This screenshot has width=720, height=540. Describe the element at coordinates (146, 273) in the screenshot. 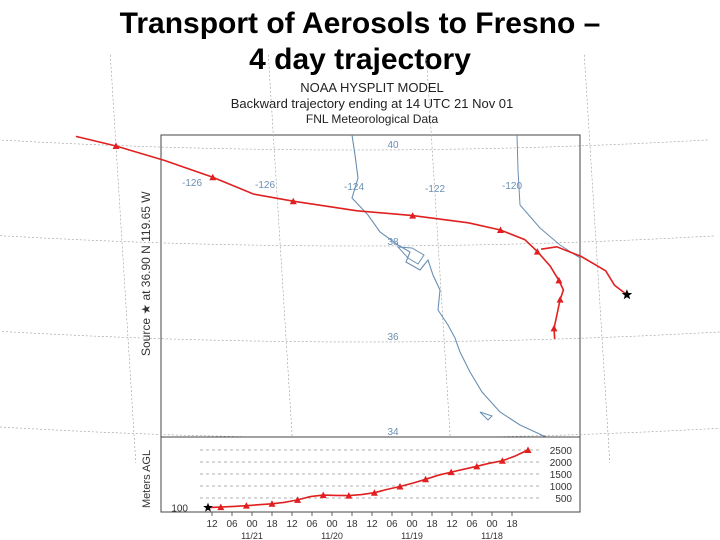

I see `source-location-label: Source ★ at 36.90 N 119.65 W` at that location.